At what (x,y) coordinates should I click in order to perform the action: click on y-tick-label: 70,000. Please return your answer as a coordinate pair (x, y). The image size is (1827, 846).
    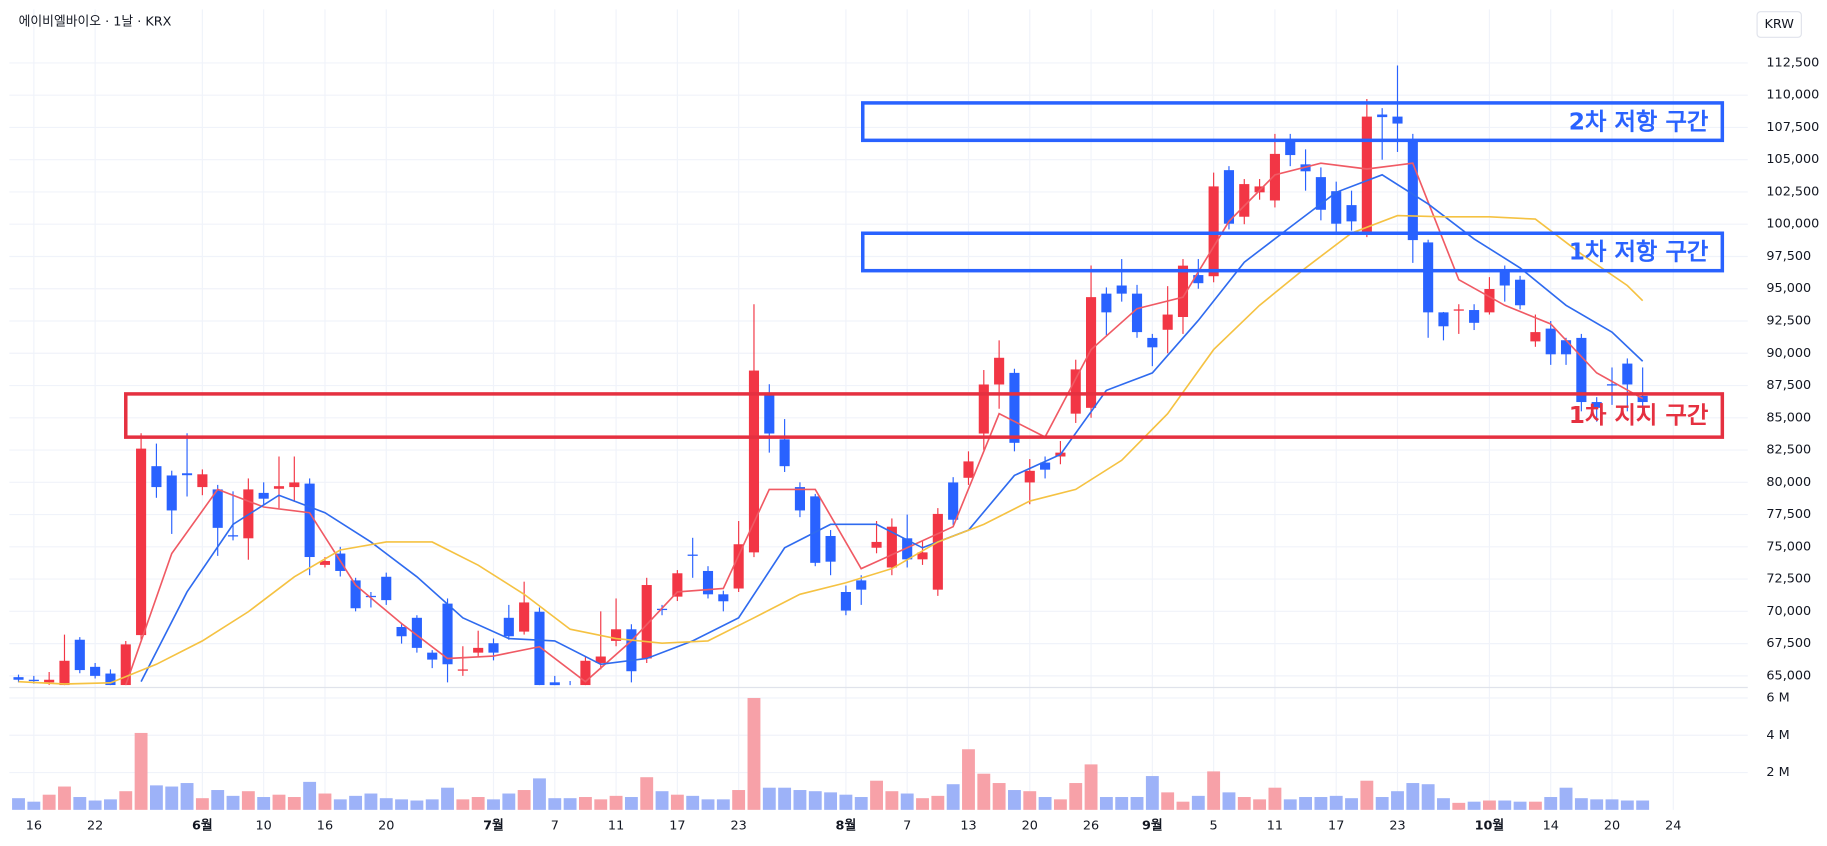
    Looking at the image, I should click on (1788, 611).